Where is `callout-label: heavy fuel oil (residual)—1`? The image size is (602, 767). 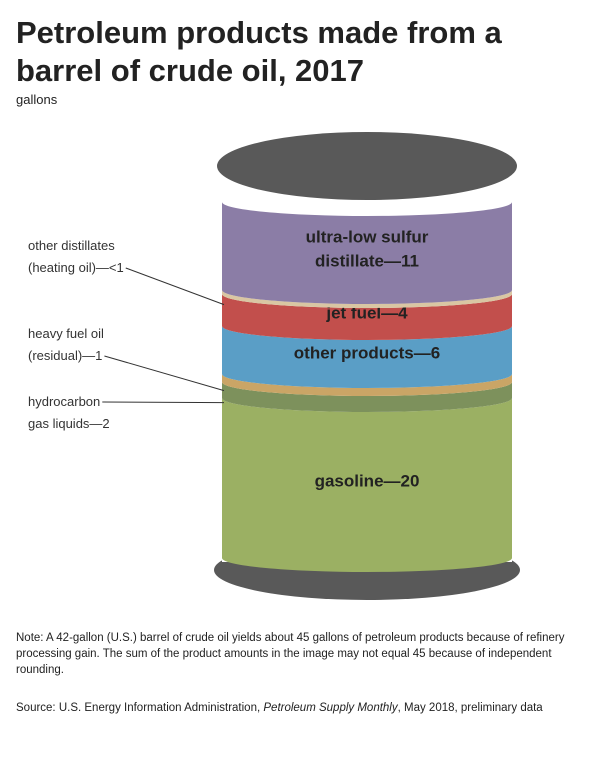
callout-label: heavy fuel oil (residual)—1 is located at coordinates (66, 344).